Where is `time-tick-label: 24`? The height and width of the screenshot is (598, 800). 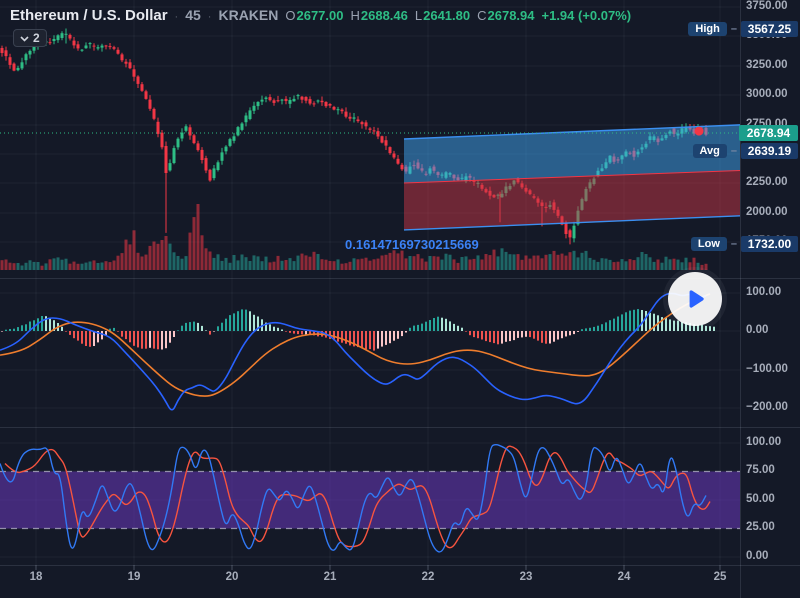
time-tick-label: 24 is located at coordinates (624, 577).